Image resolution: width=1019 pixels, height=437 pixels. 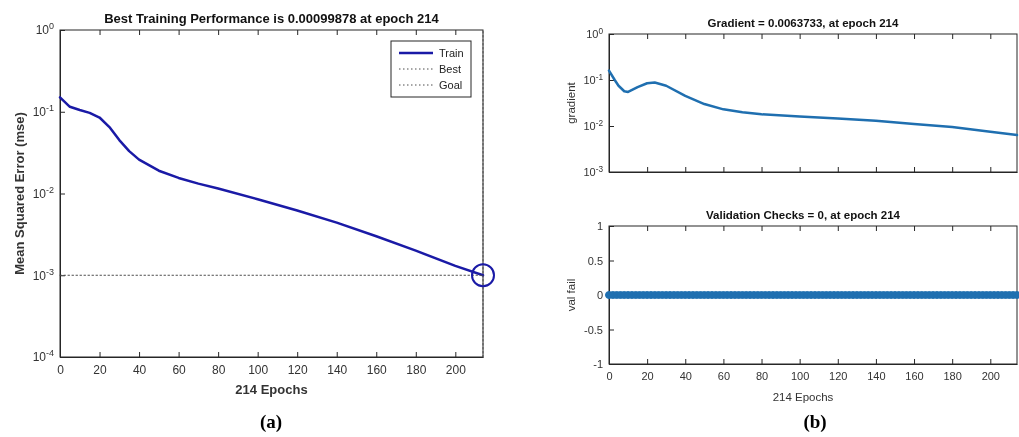 What do you see at coordinates (599, 226) in the screenshot?
I see `y-tick-label: 1` at bounding box center [599, 226].